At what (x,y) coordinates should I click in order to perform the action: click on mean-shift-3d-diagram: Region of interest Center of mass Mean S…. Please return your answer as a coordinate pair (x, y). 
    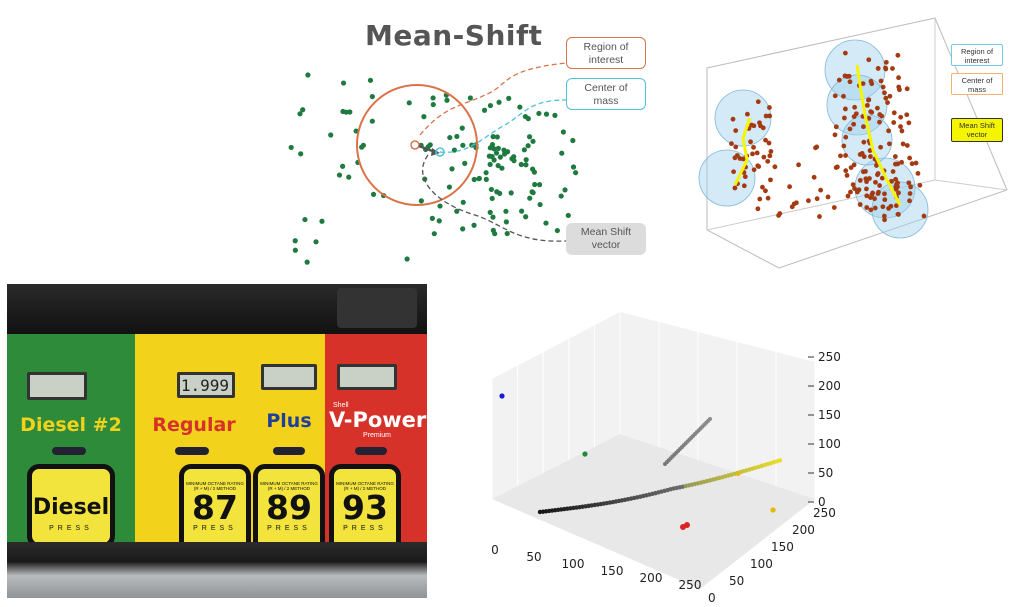
    Looking at the image, I should click on (862, 141).